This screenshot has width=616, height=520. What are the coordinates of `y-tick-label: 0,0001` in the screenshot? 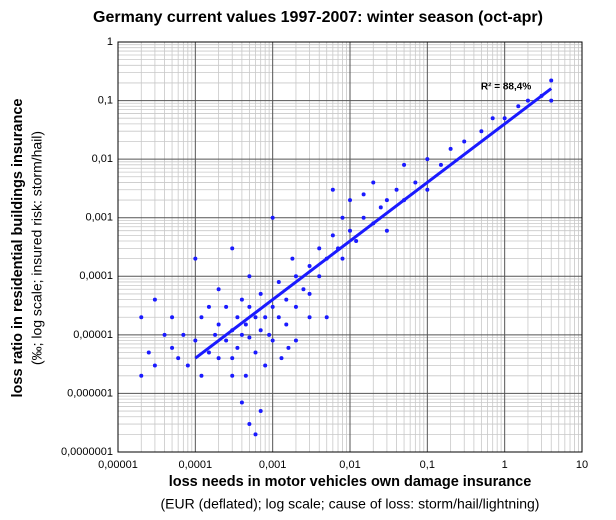 It's located at (96, 276).